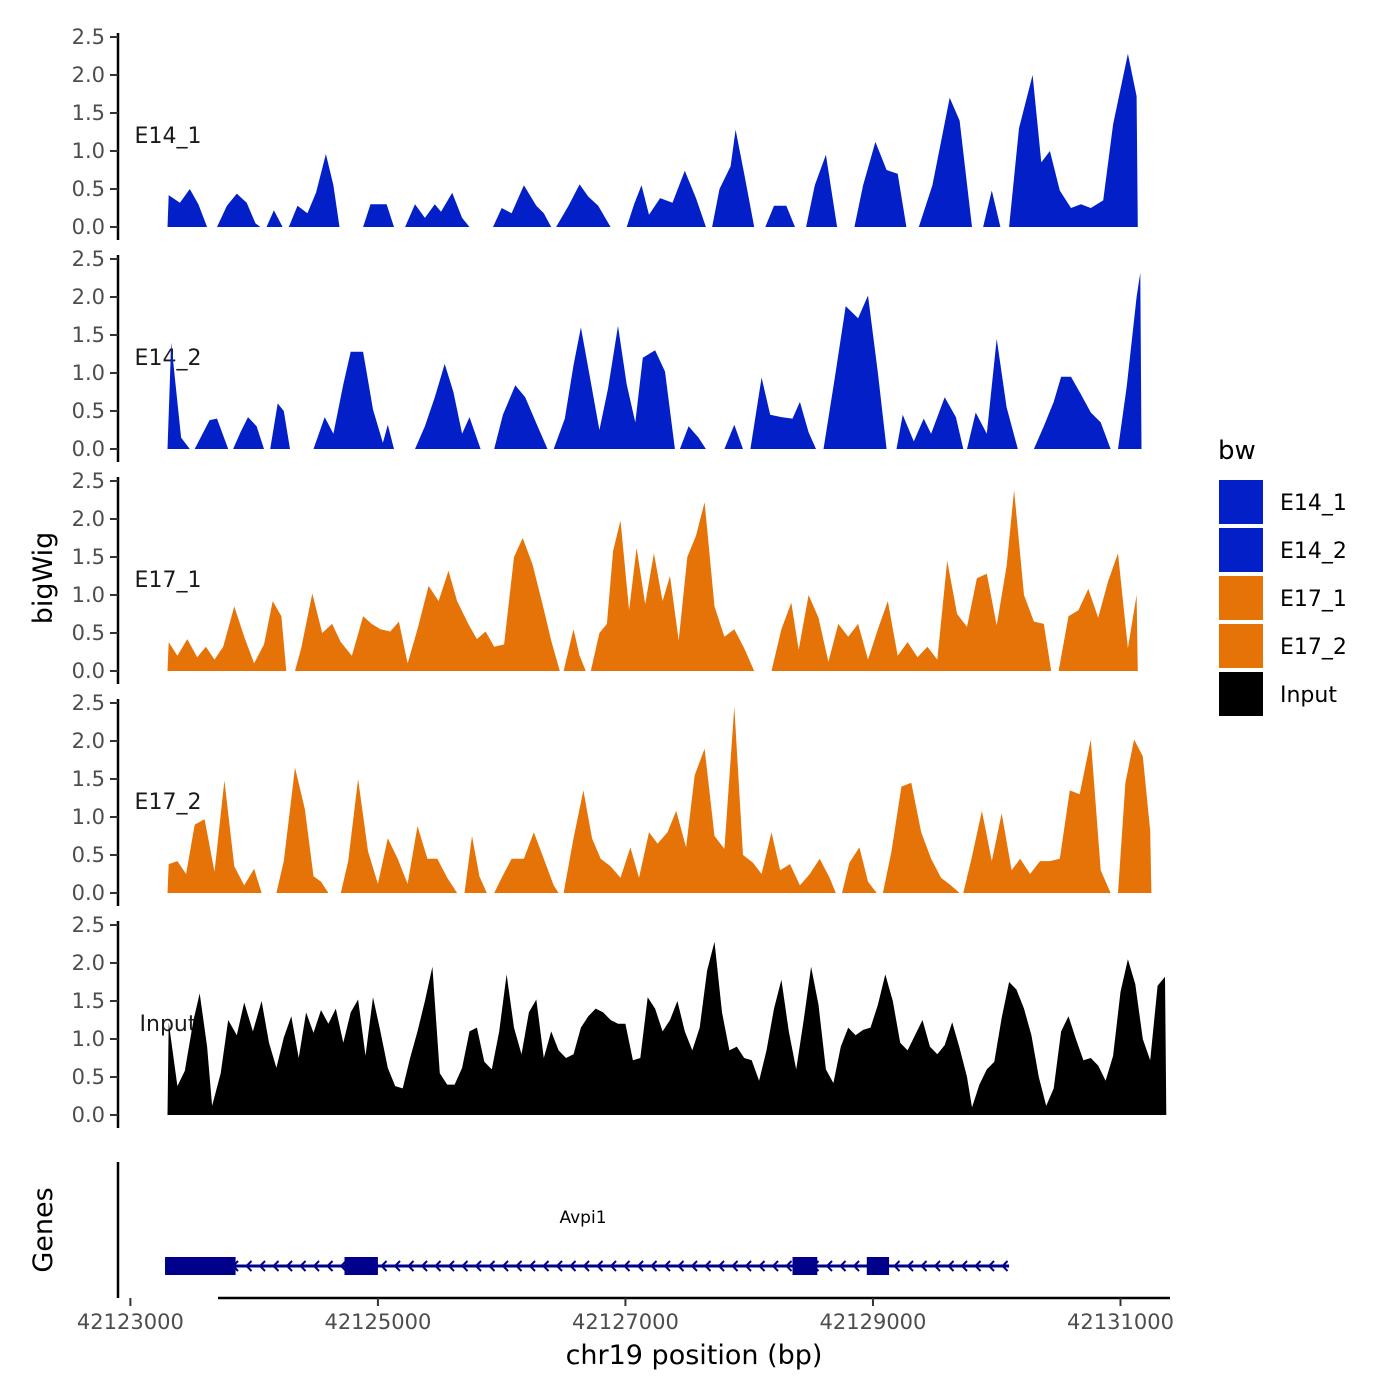  I want to click on x-axis: 42123000 42125000 42127000 42129000 42131000, so click(625, 1315).